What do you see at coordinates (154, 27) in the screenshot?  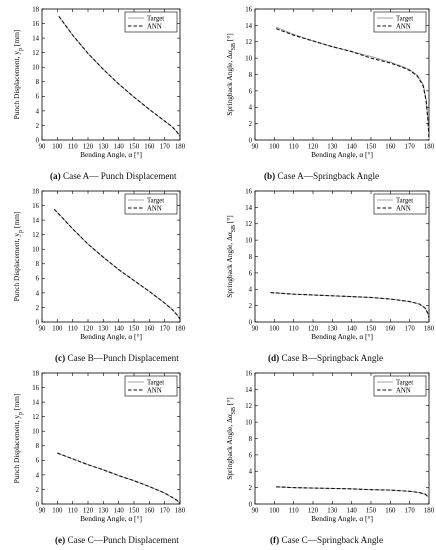 I see `legend-label: ANN` at bounding box center [154, 27].